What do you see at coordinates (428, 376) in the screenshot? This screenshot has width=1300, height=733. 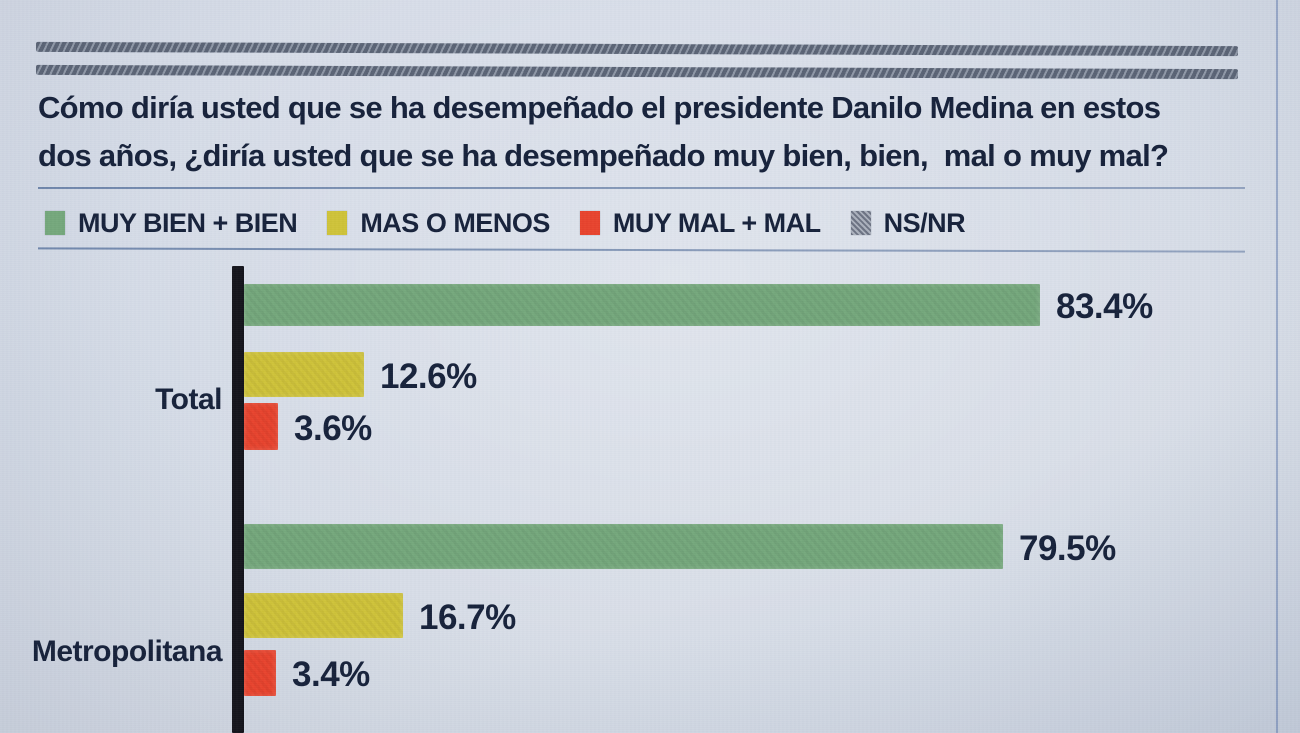 I see `value-label-total-mas-o-menos: 12.6%` at bounding box center [428, 376].